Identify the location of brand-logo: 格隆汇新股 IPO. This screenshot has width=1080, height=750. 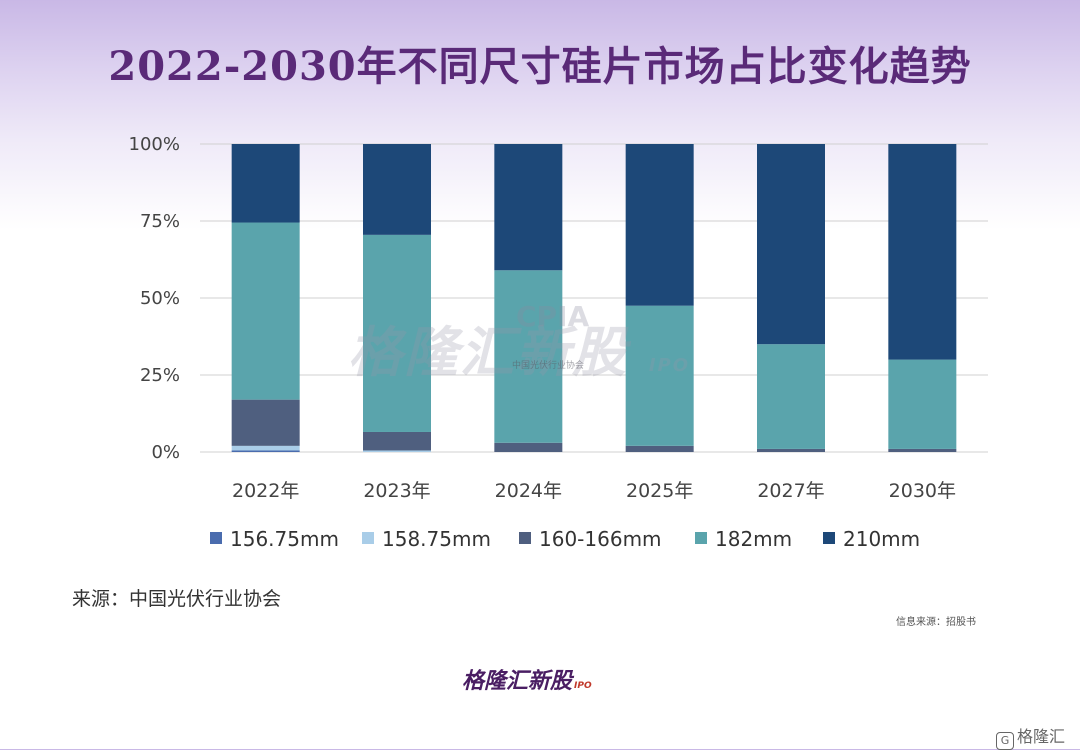
(527, 679).